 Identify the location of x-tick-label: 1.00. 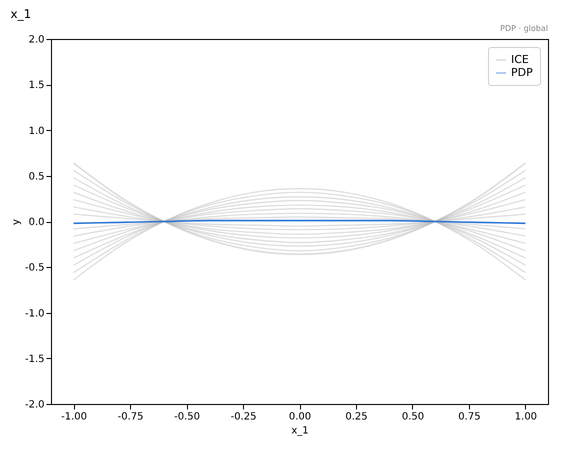
(526, 417).